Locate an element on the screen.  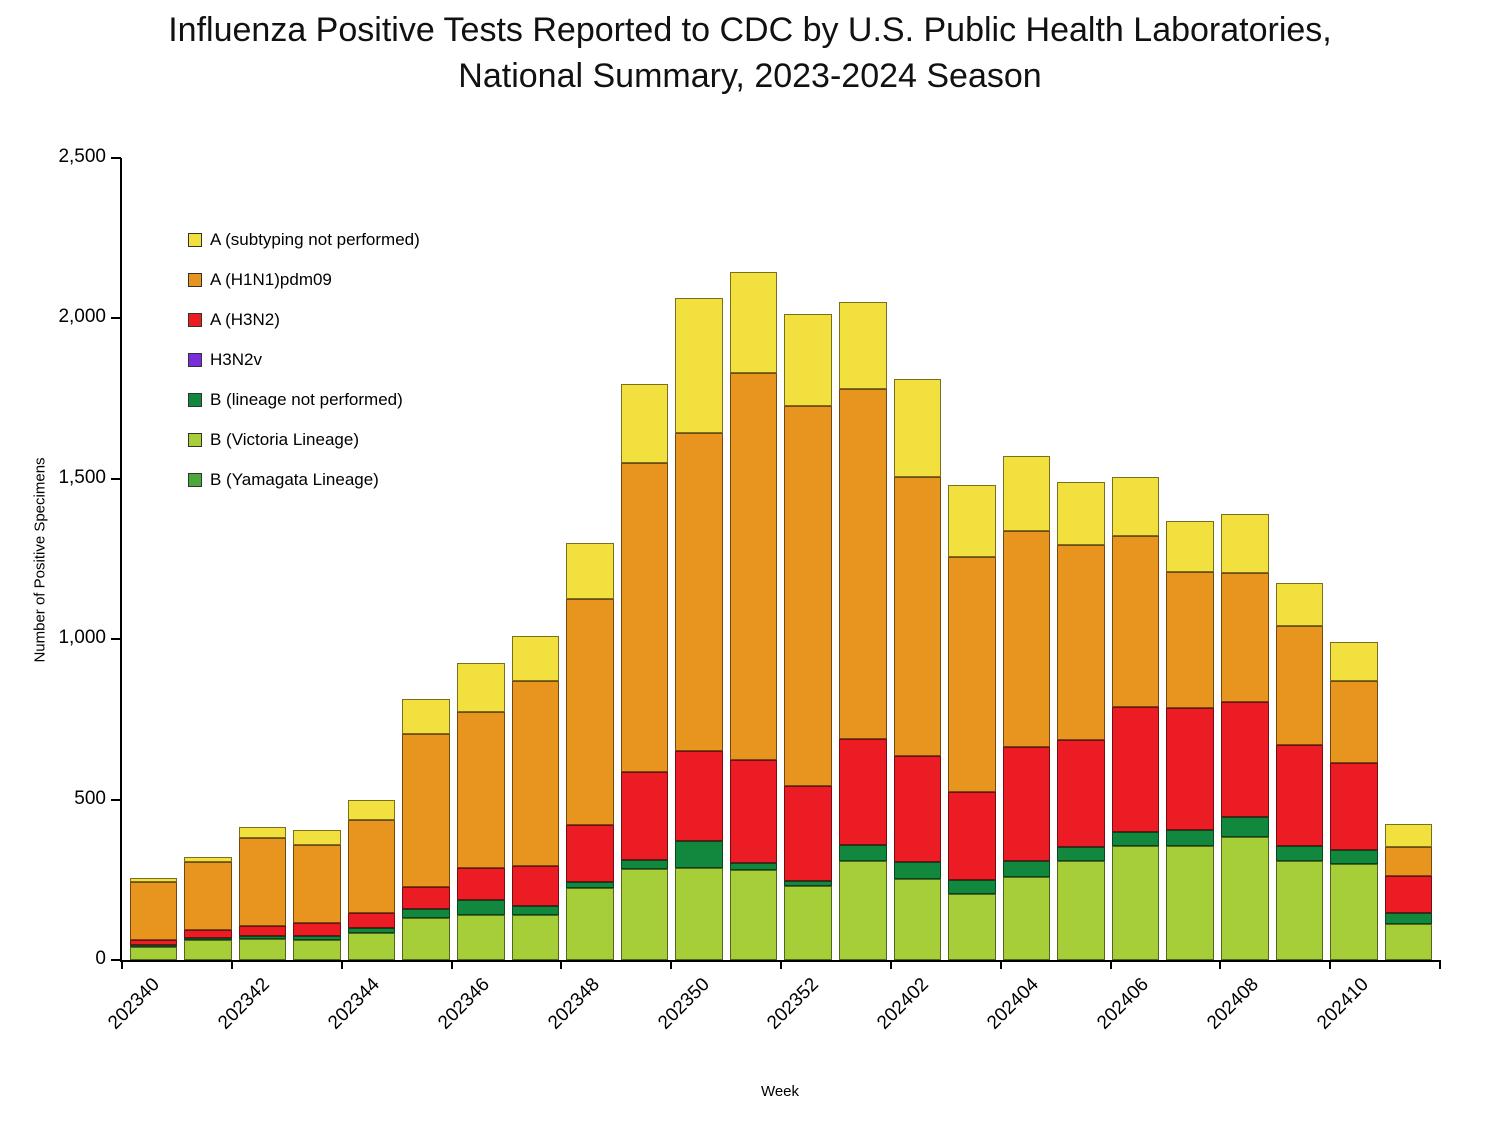
legend-item-b-victoria: B (Victoria Lineage) is located at coordinates (304, 440).